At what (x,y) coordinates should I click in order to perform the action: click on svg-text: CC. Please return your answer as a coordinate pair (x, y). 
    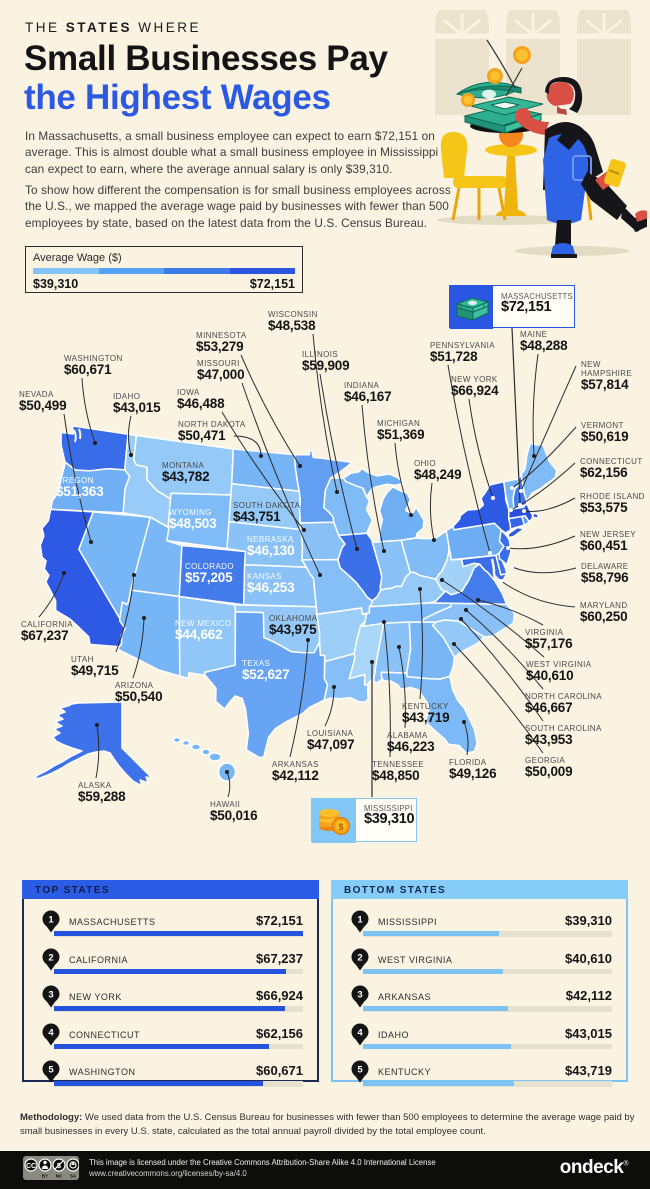
    Looking at the image, I should click on (31, 1166).